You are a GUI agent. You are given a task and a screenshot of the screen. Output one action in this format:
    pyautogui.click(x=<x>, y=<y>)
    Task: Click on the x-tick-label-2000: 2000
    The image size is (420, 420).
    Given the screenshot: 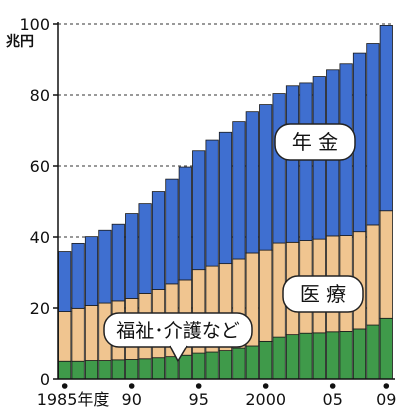 What is the action you would take?
    pyautogui.click(x=265, y=399)
    